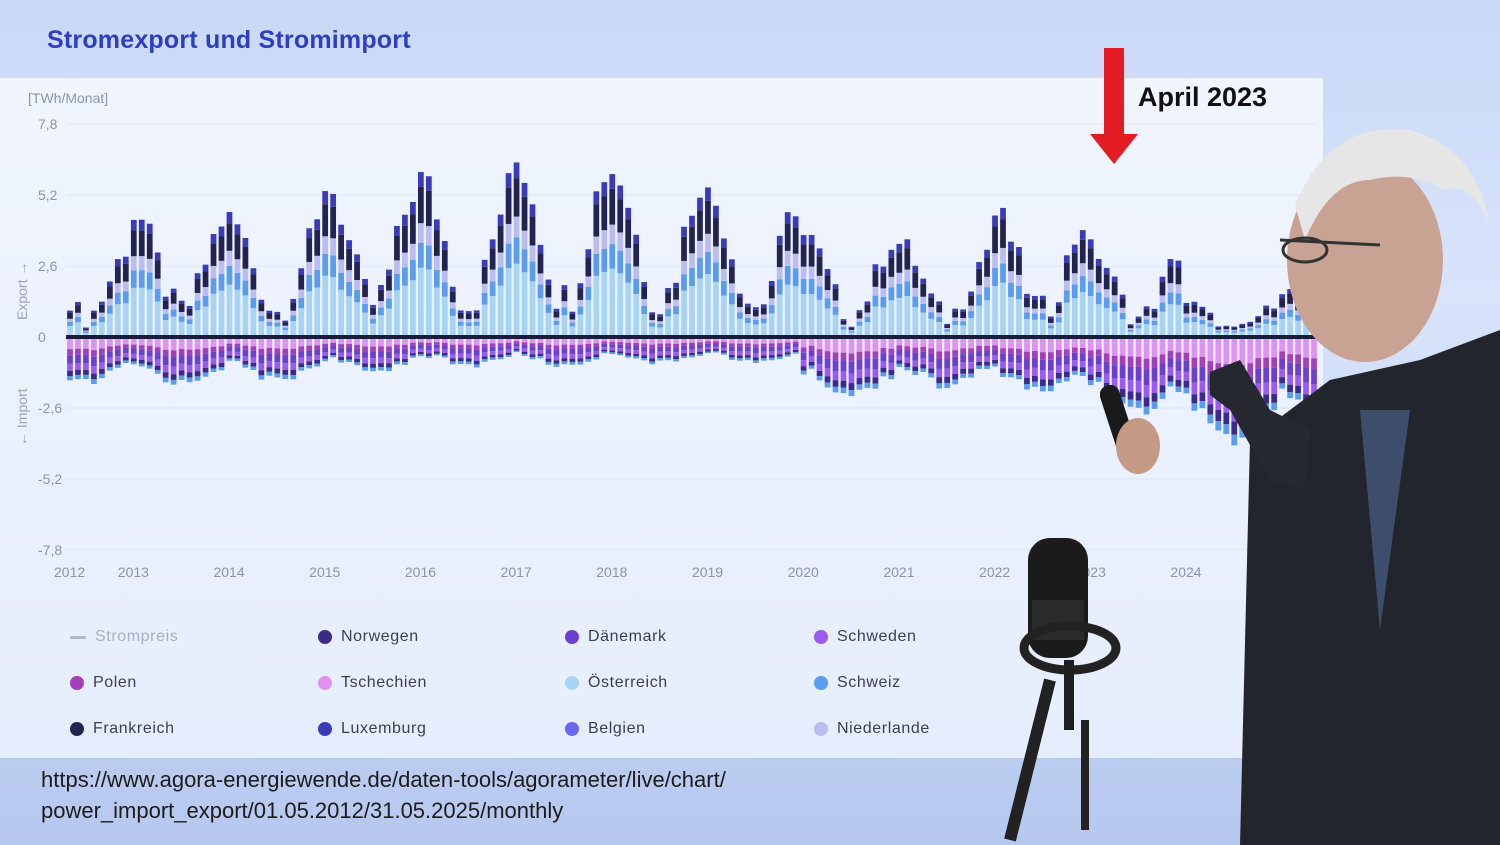 The width and height of the screenshot is (1500, 845). Describe the element at coordinates (103, 683) in the screenshot. I see `legend-item-polen: Polen` at that location.